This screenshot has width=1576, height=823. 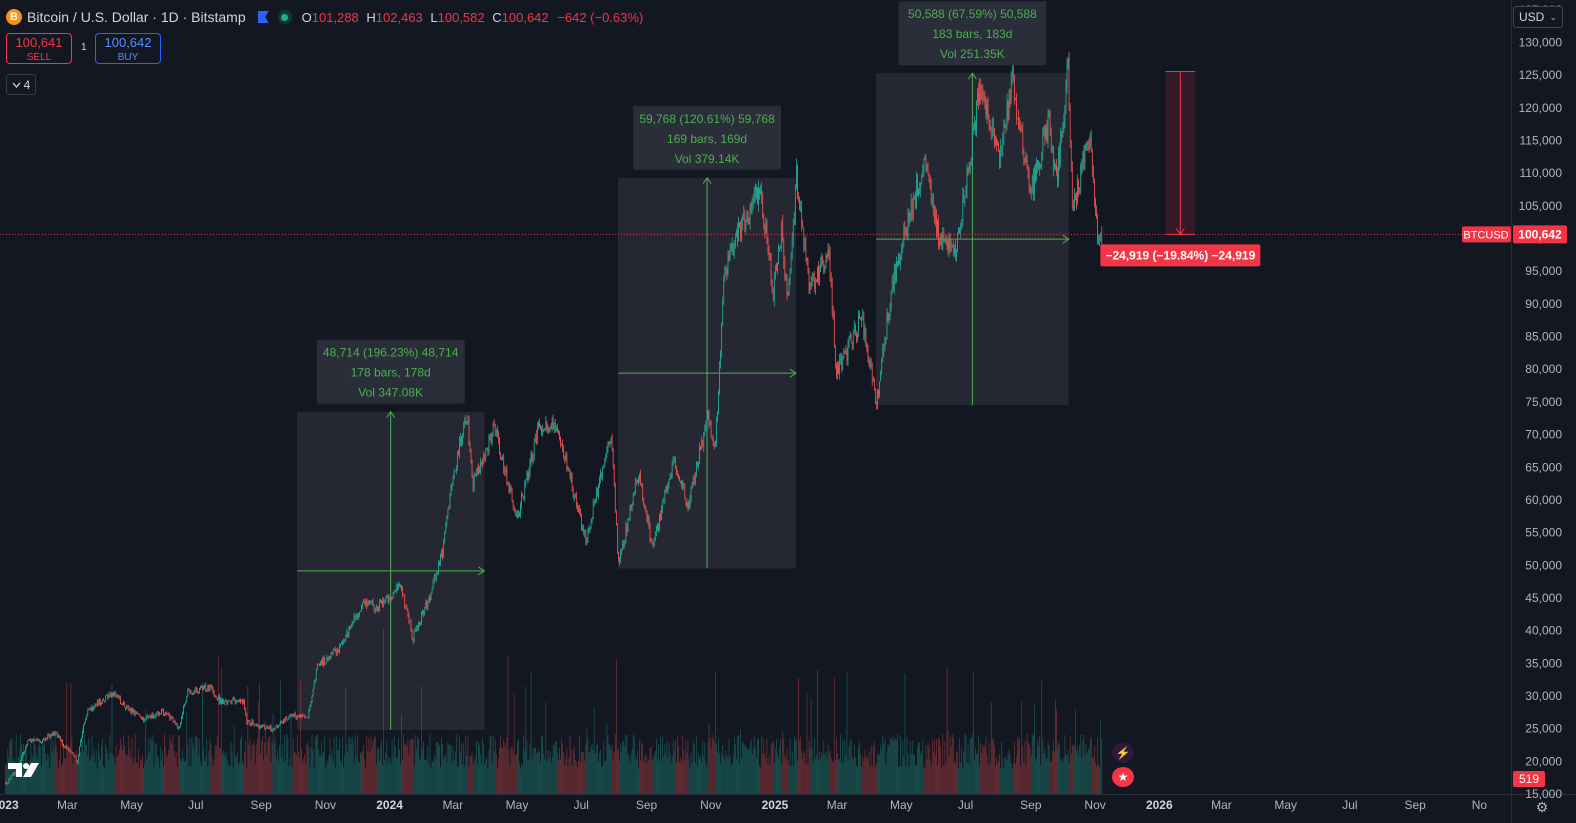 What do you see at coordinates (1123, 753) in the screenshot?
I see `lightning-icon: ⚡` at bounding box center [1123, 753].